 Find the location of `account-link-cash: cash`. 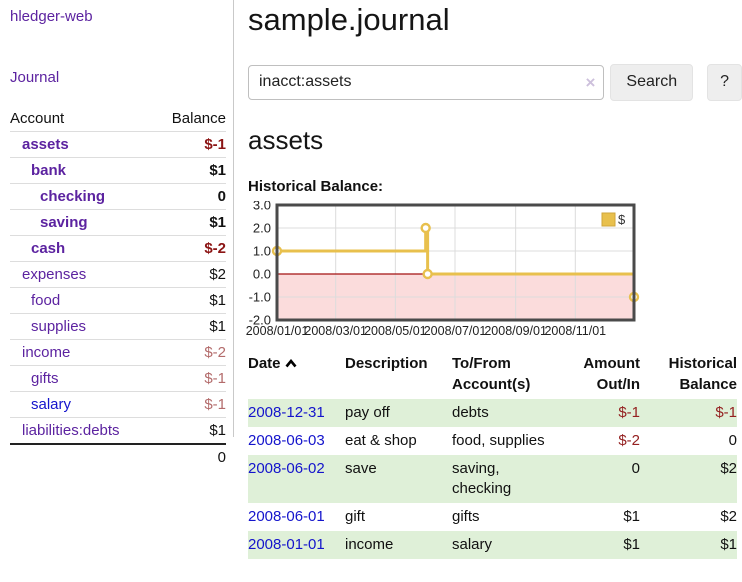

account-link-cash: cash is located at coordinates (48, 248).